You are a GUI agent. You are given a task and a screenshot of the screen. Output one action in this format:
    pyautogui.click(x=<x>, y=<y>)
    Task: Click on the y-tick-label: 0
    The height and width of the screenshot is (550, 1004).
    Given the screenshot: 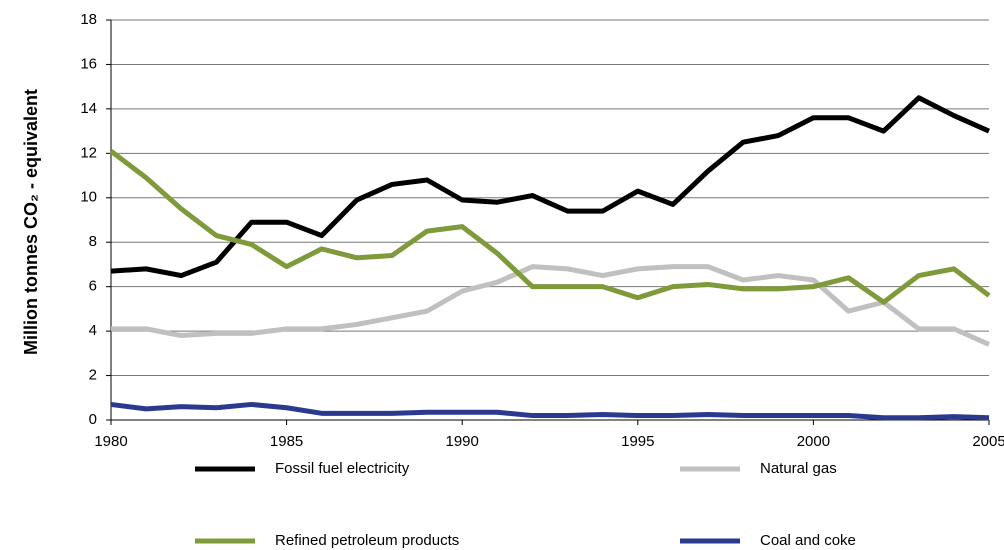 What is the action you would take?
    pyautogui.click(x=93, y=419)
    